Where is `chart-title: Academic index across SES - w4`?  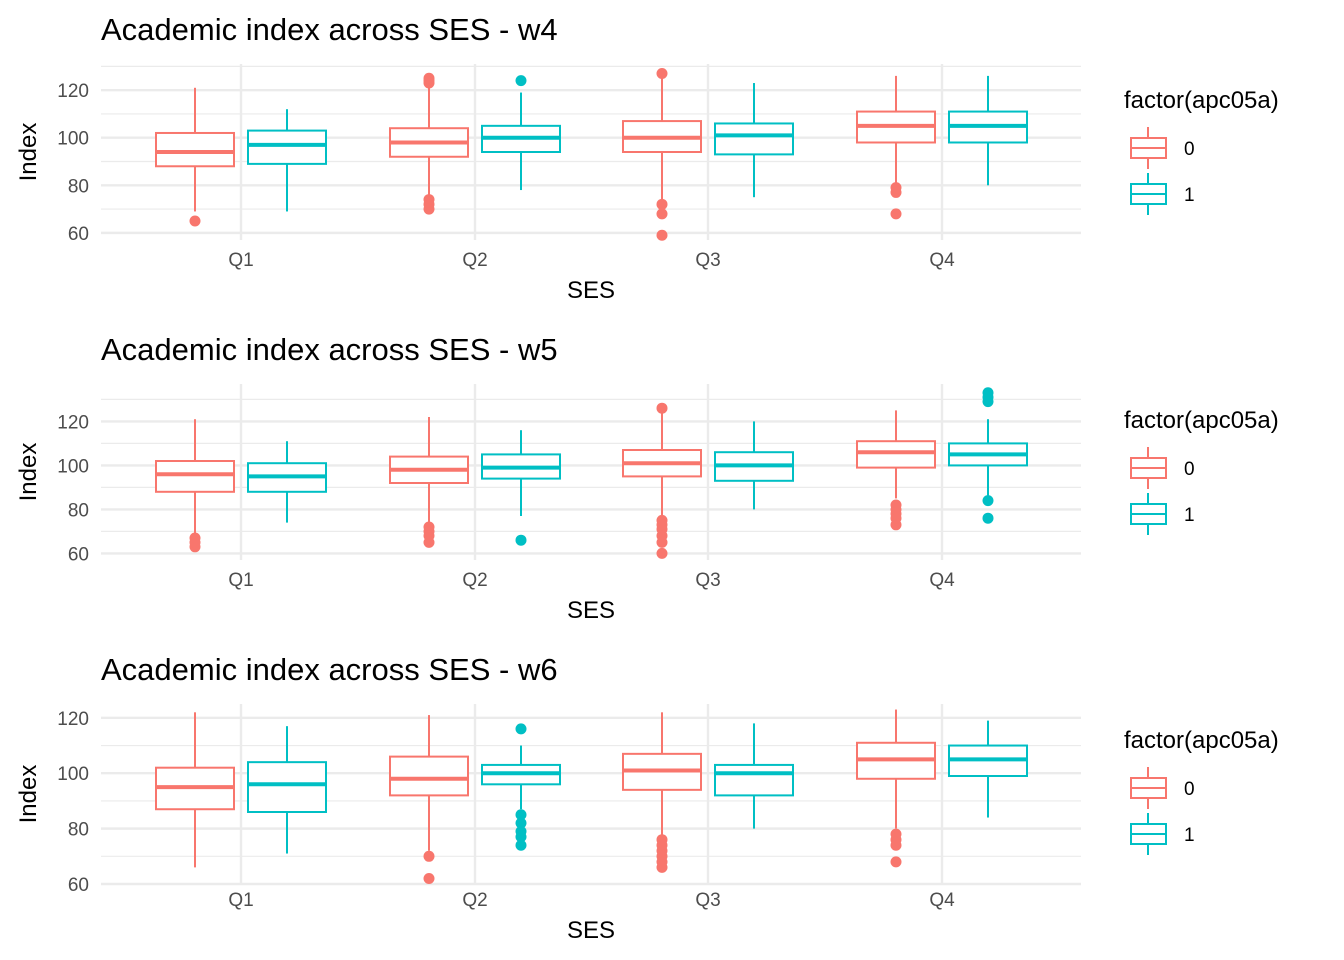
chart-title: Academic index across SES - w4 is located at coordinates (329, 29).